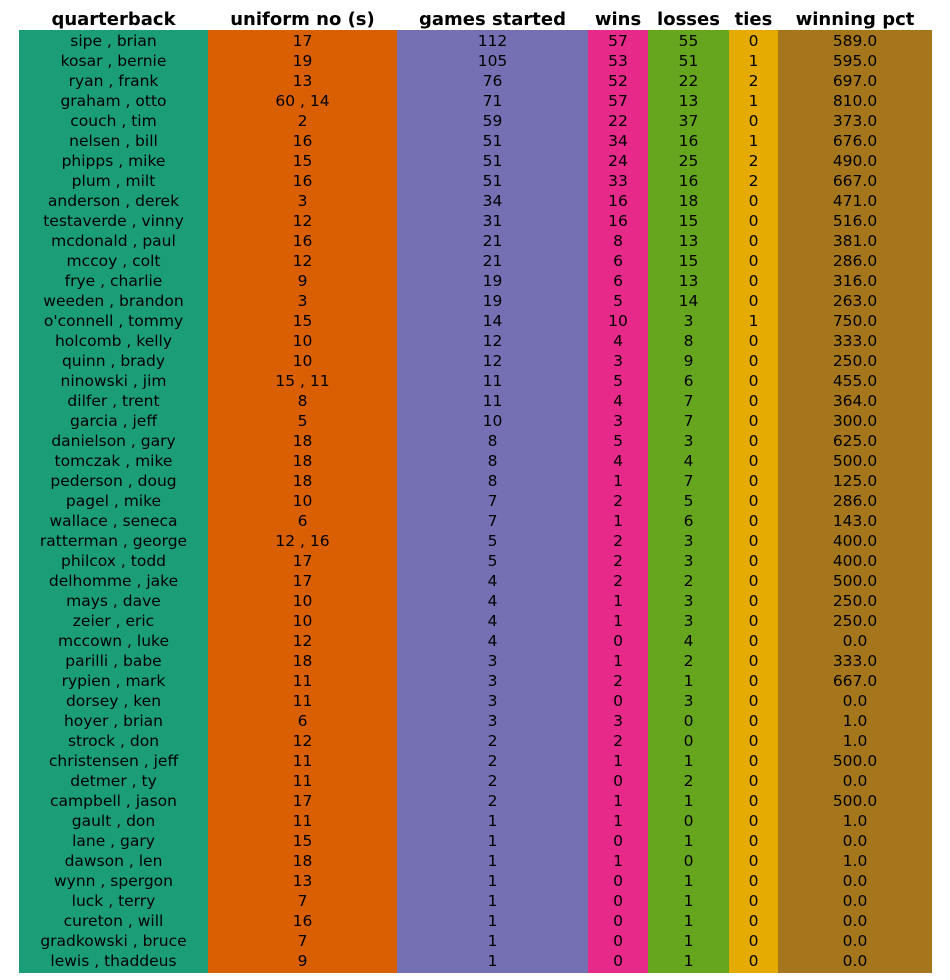 Image resolution: width=950 pixels, height=980 pixels. What do you see at coordinates (302, 321) in the screenshot?
I see `cell-uniform-no: 15` at bounding box center [302, 321].